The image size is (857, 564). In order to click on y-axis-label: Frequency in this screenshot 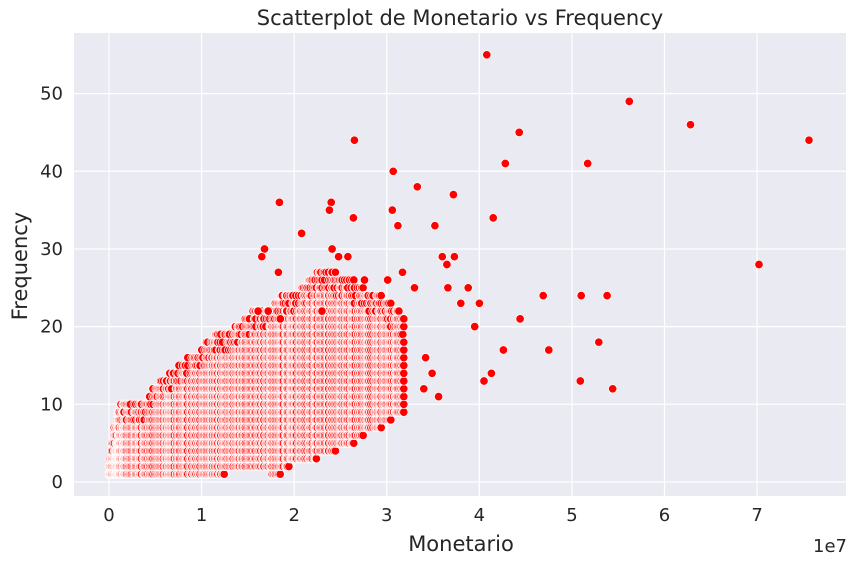, I will do `click(20, 266)`.